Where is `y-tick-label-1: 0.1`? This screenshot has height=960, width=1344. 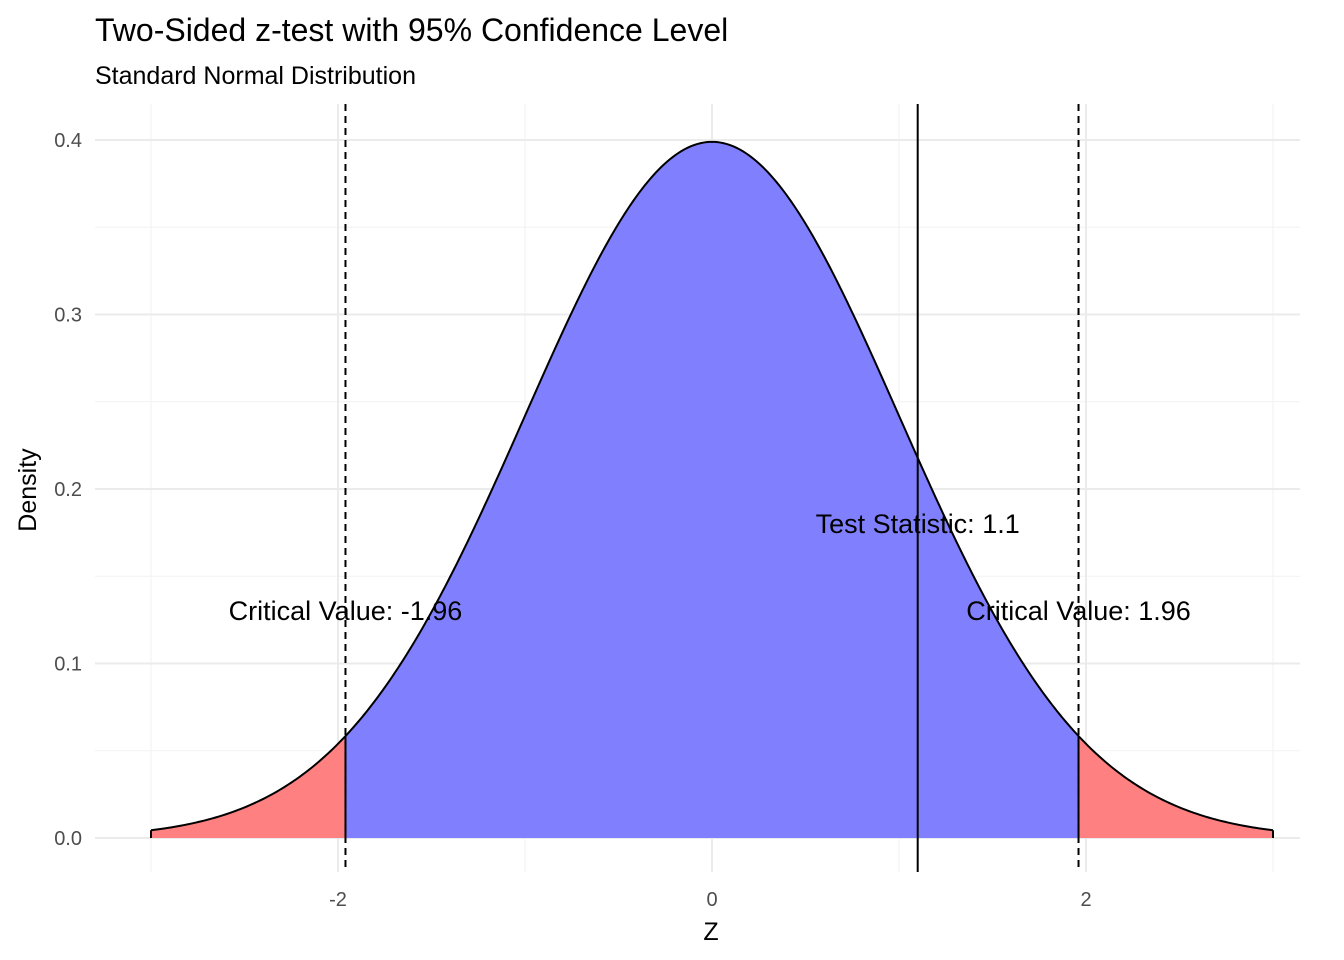
y-tick-label-1: 0.1 is located at coordinates (68, 665).